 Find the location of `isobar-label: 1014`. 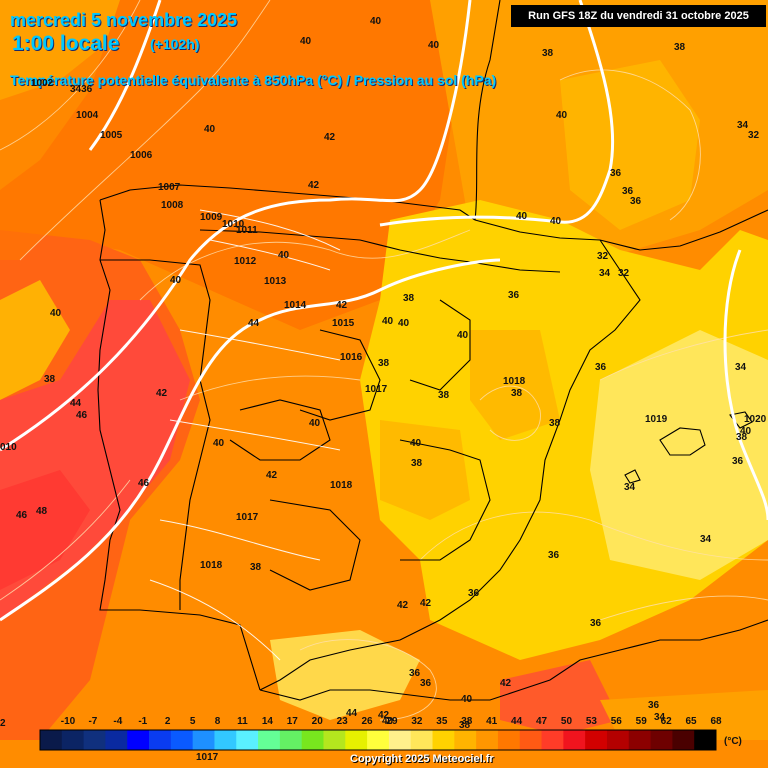

isobar-label: 1014 is located at coordinates (295, 305).